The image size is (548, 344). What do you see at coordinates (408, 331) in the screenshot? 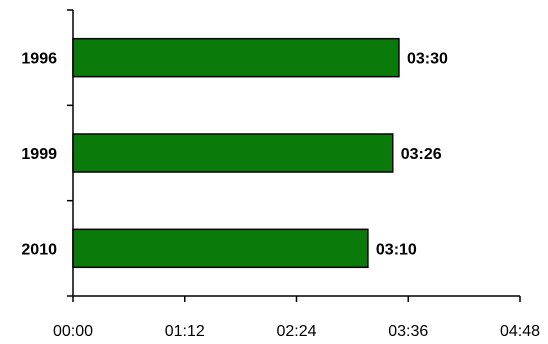
I see `x-tick-label: 03:36` at bounding box center [408, 331].